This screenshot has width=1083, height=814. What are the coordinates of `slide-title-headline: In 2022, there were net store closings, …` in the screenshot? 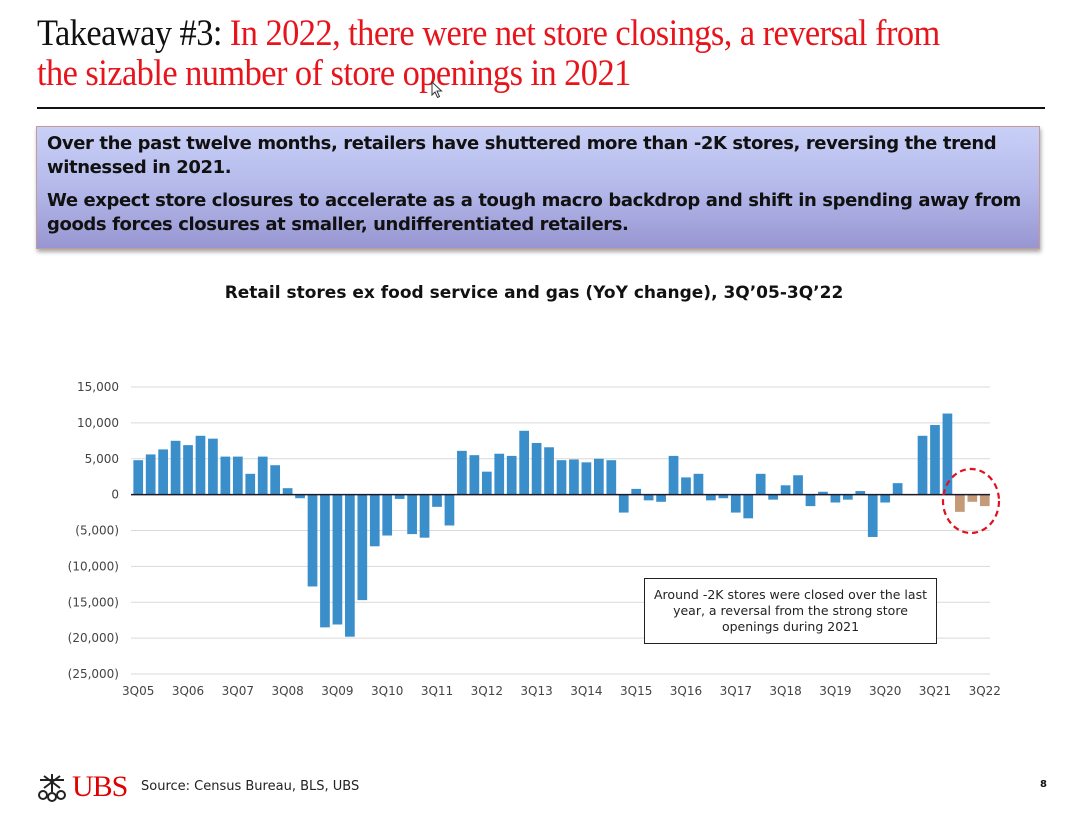 It's located at (488, 53).